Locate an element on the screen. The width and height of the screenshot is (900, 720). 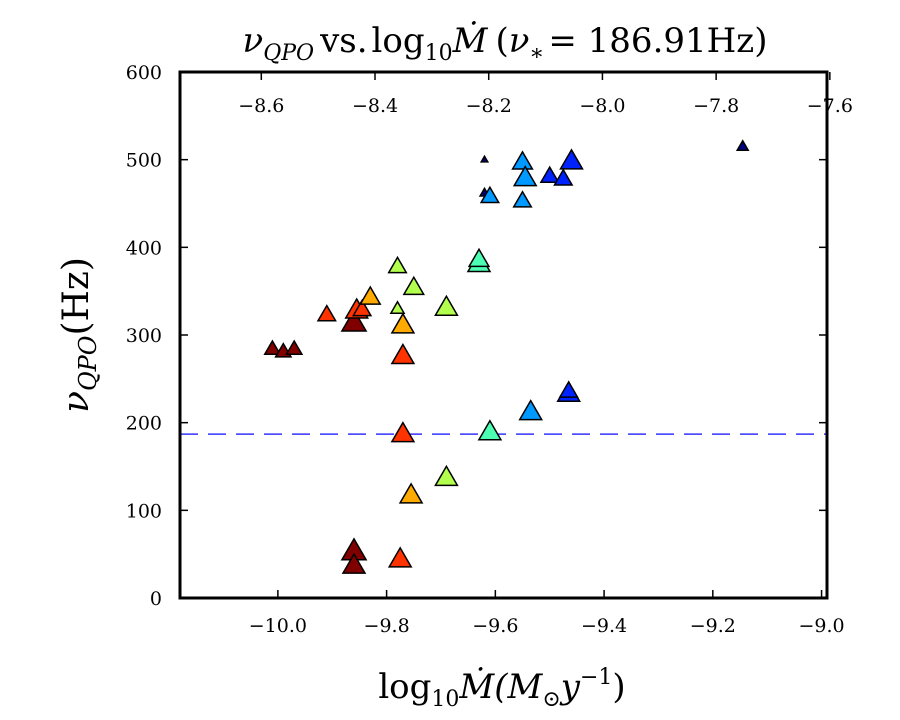
xlabel-odot: ⊙ is located at coordinates (551, 699).